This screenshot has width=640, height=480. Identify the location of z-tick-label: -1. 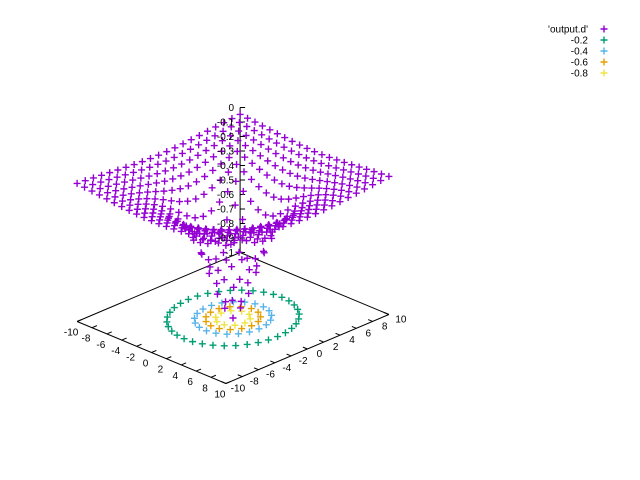
(229, 253).